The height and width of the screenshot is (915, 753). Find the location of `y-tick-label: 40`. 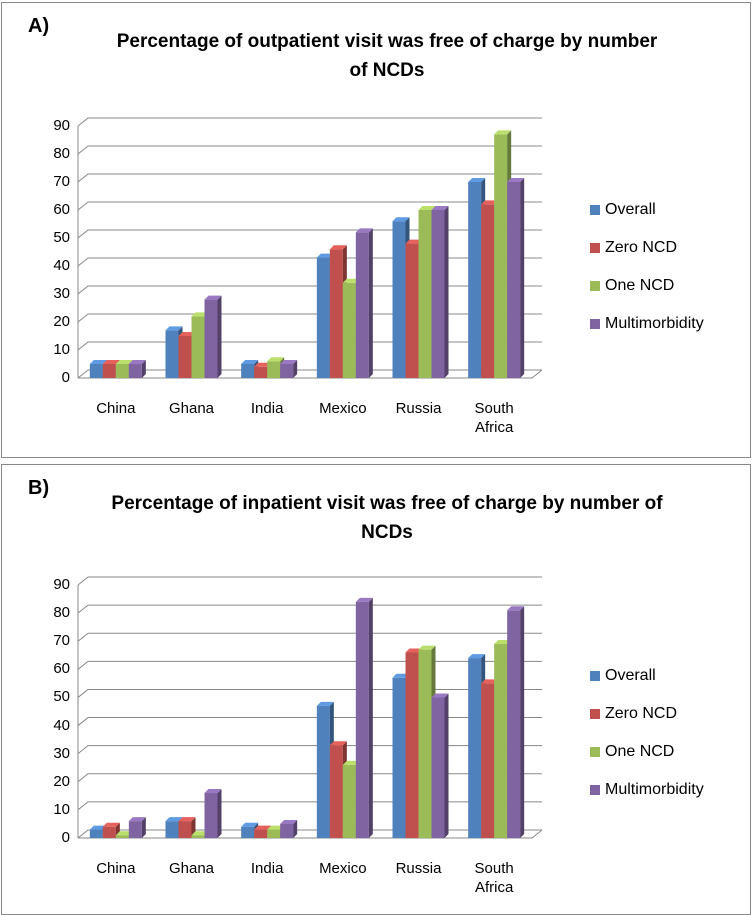

y-tick-label: 40 is located at coordinates (61, 725).